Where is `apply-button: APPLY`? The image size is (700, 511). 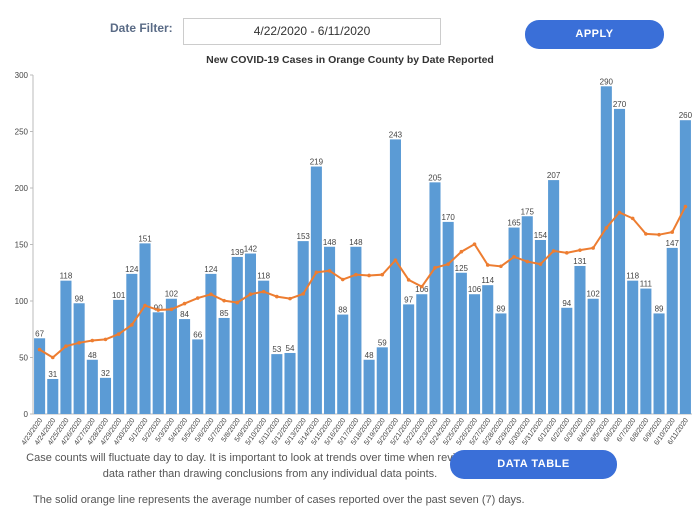 apply-button: APPLY is located at coordinates (594, 34).